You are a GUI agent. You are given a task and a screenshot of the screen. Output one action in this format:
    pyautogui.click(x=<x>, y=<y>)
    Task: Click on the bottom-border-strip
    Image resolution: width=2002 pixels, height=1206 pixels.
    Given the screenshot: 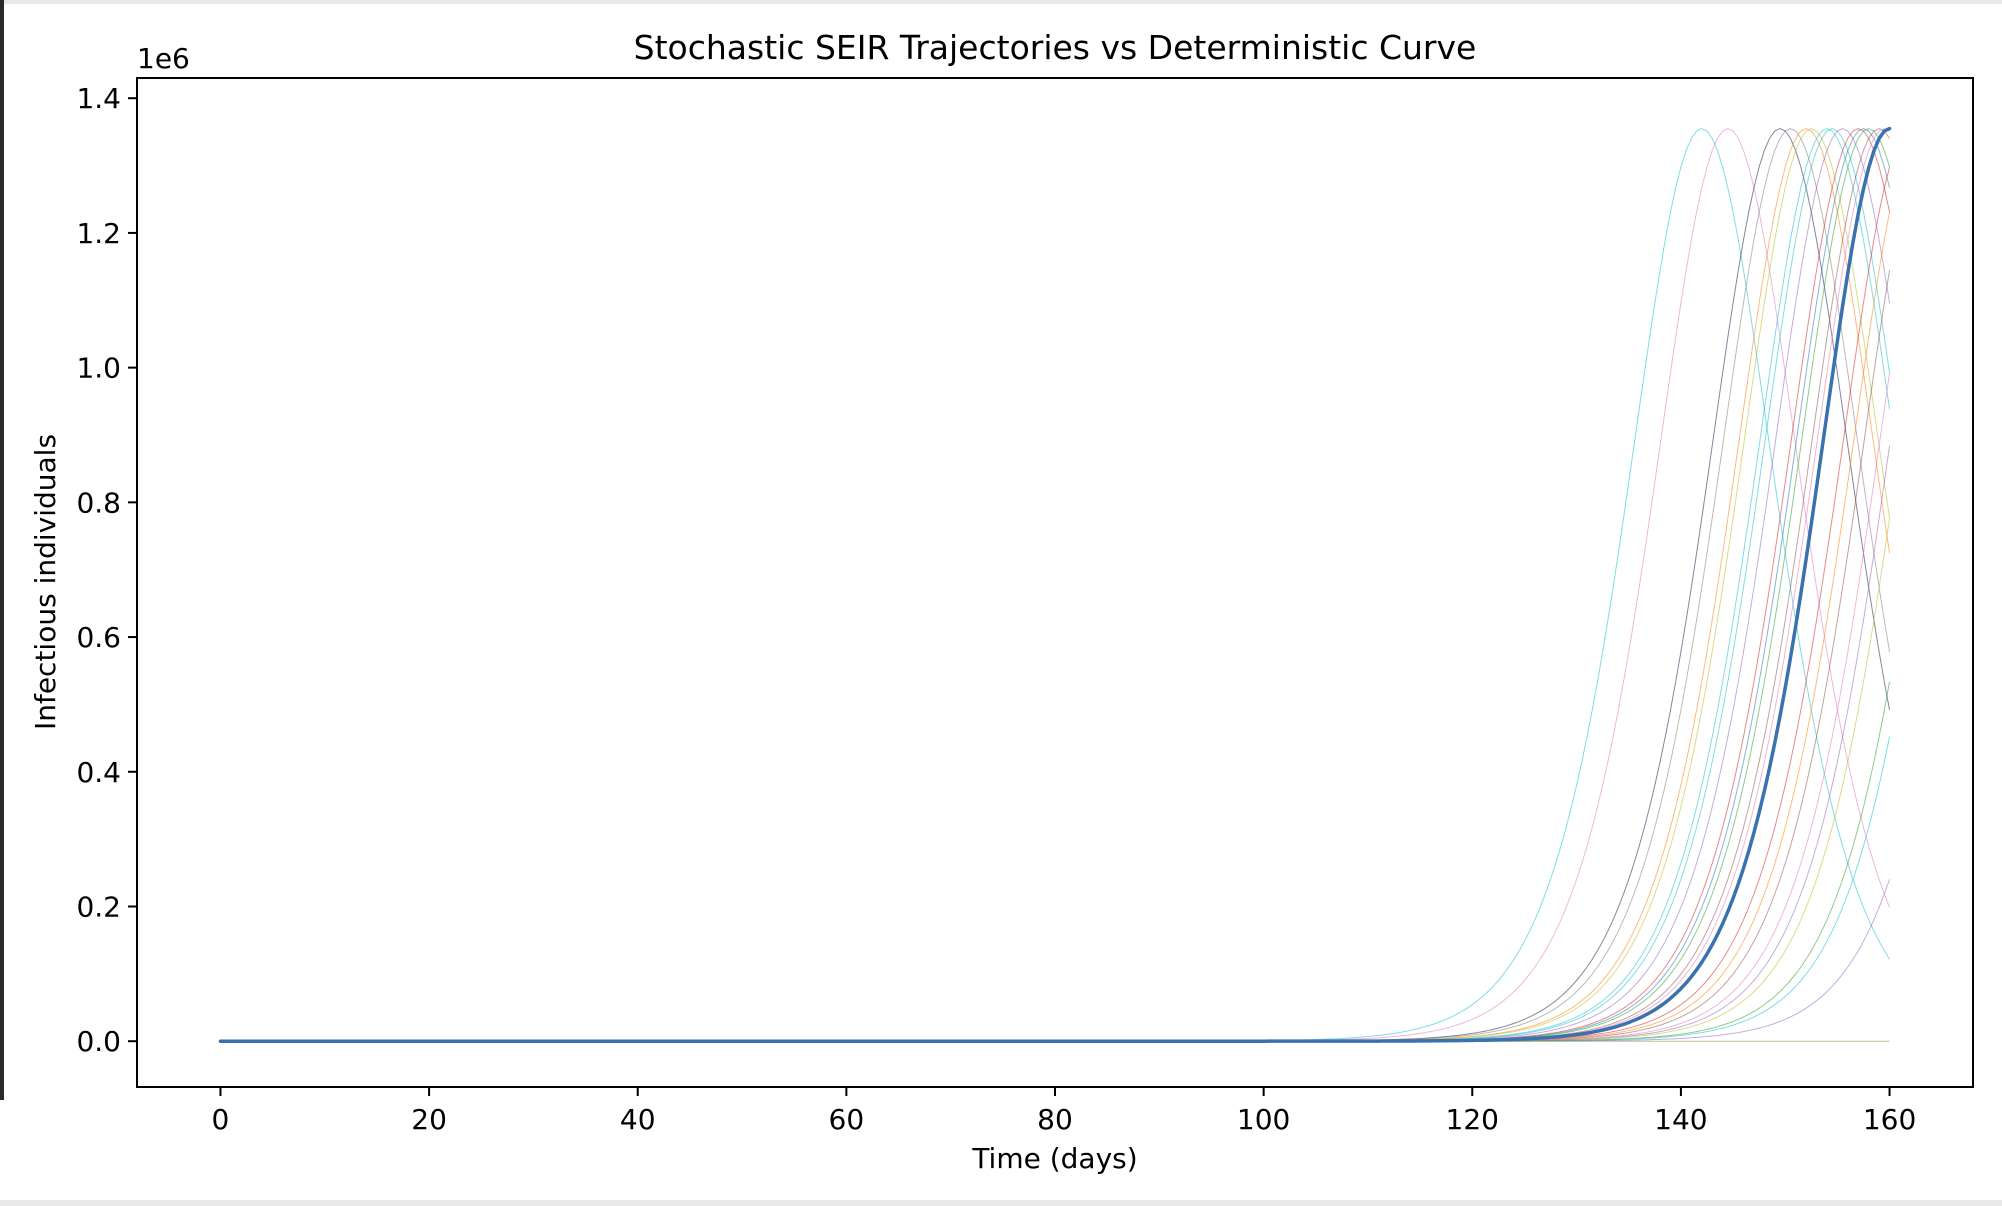 What is the action you would take?
    pyautogui.click(x=1001, y=1203)
    